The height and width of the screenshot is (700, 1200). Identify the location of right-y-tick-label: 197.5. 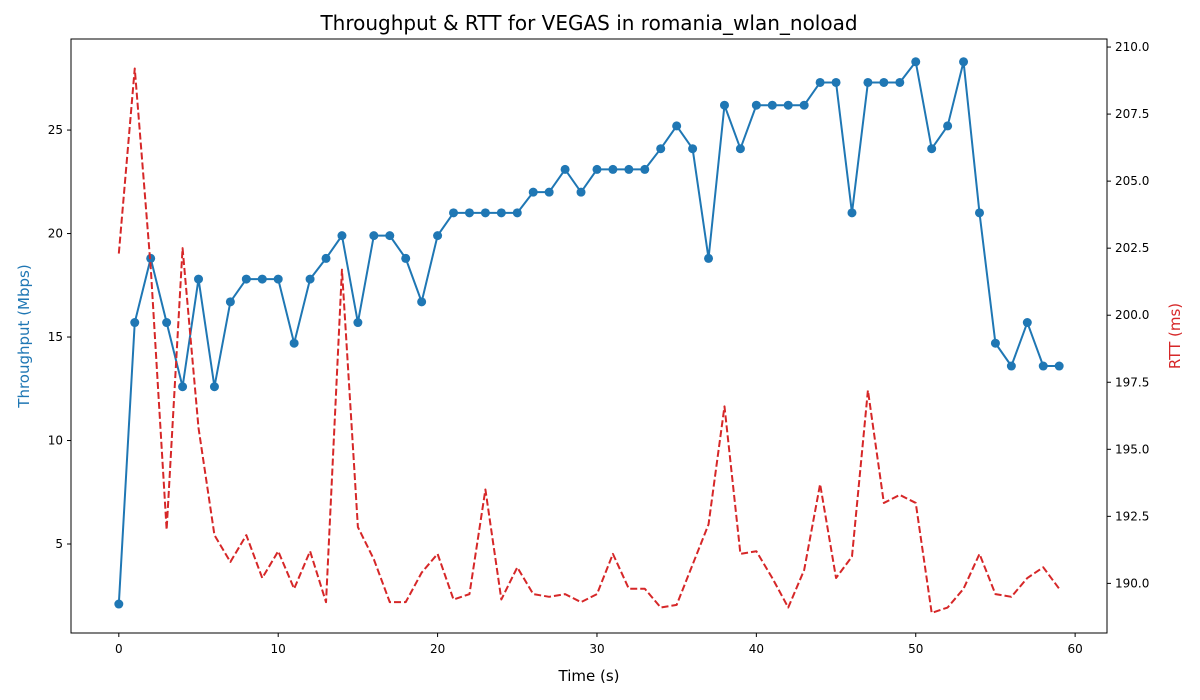
(1132, 382).